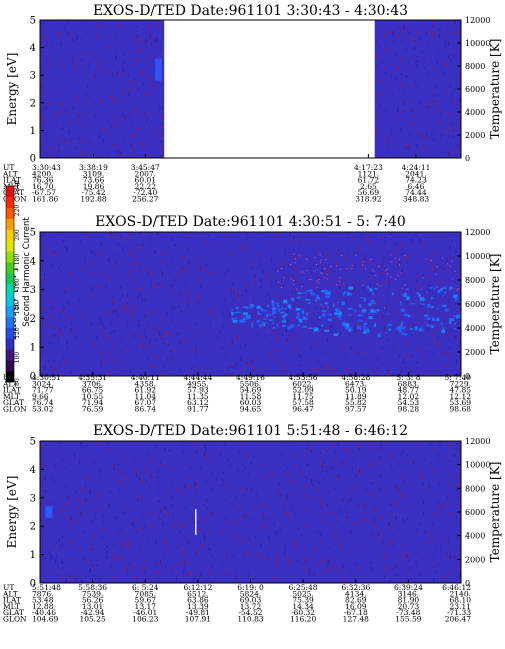 The width and height of the screenshot is (505, 649). What do you see at coordinates (369, 192) in the screenshot?
I see `table-cell: 56.69` at bounding box center [369, 192].